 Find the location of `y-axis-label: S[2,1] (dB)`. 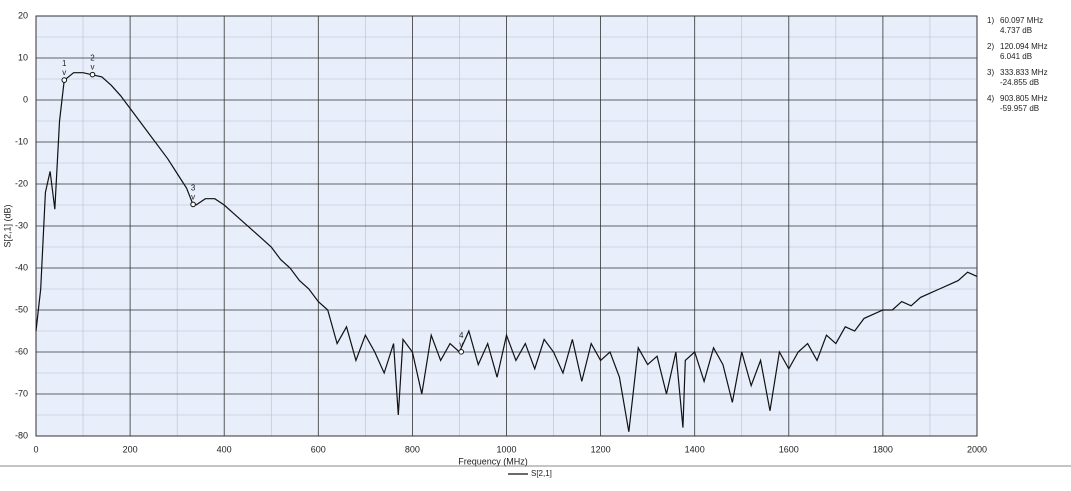

y-axis-label: S[2,1] (dB) is located at coordinates (7, 225).